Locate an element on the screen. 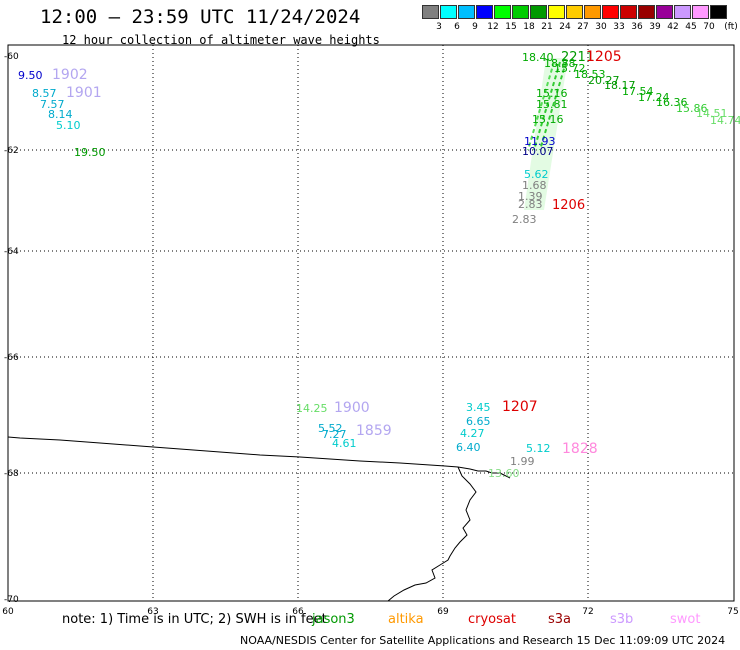 The width and height of the screenshot is (740, 650). pass-time-label: 1901 is located at coordinates (84, 93).